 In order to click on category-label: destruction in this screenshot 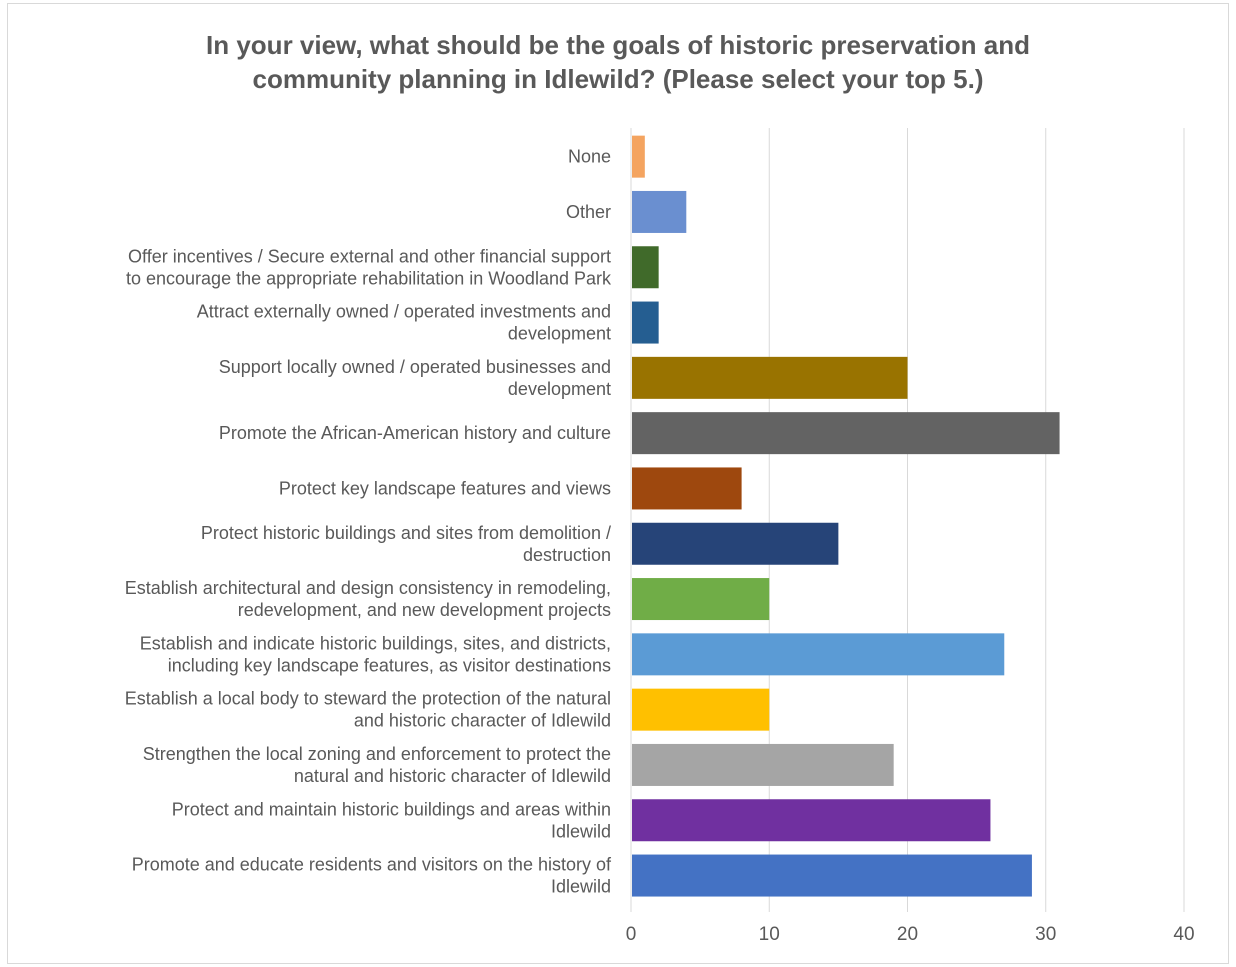, I will do `click(567, 555)`.